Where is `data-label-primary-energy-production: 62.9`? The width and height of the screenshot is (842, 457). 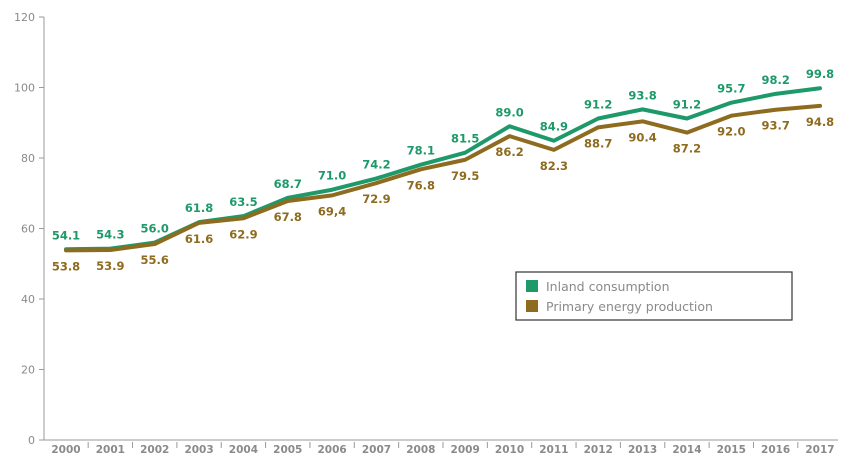
data-label-primary-energy-production: 62.9 is located at coordinates (243, 234).